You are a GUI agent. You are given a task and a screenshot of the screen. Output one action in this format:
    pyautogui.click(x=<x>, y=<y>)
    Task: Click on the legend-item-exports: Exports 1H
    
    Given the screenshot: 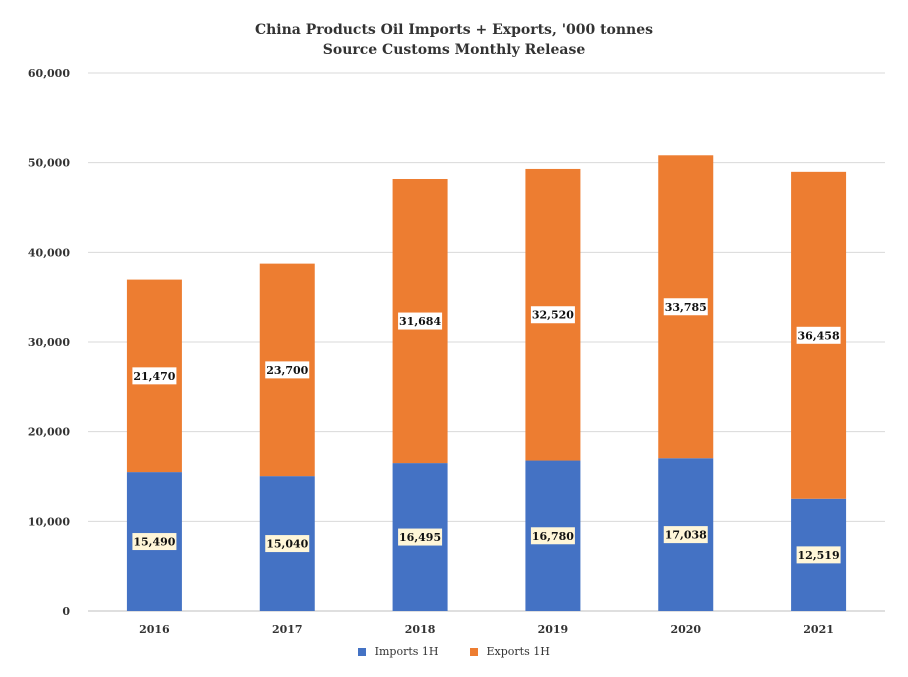 What is the action you would take?
    pyautogui.click(x=510, y=651)
    